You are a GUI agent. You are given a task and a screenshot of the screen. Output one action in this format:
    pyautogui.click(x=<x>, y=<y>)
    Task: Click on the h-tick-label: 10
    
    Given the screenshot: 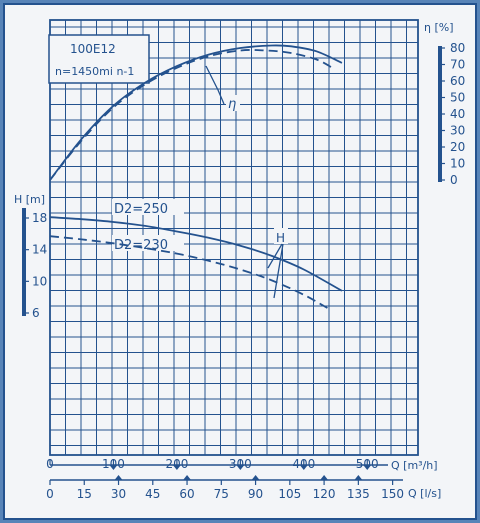 What is the action you would take?
    pyautogui.click(x=39, y=281)
    